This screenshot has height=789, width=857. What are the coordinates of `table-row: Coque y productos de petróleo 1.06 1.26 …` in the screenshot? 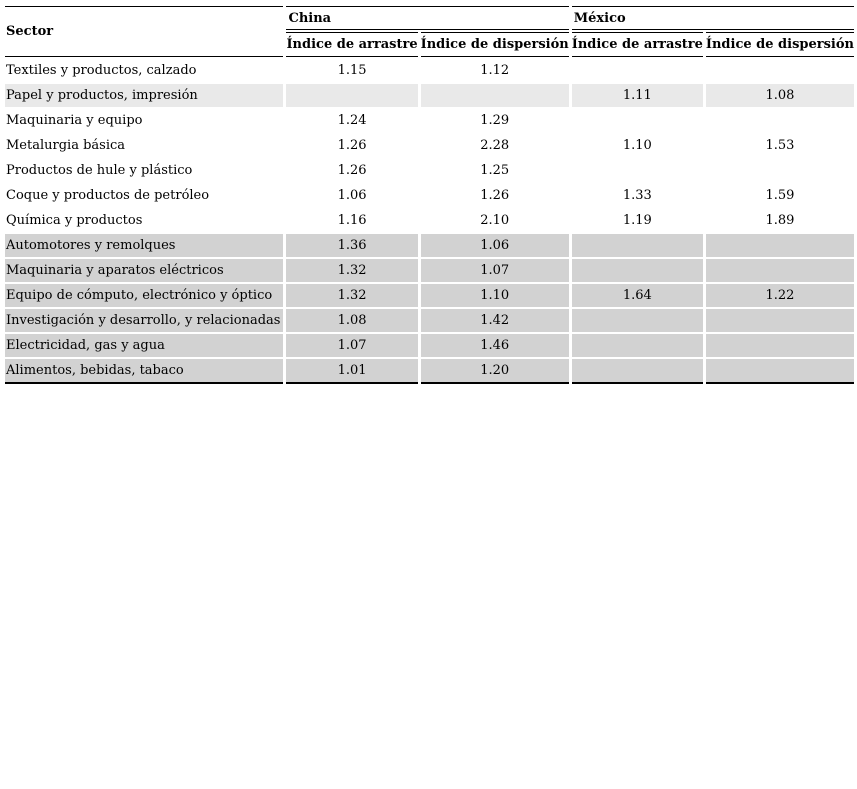 It's located at (429, 195).